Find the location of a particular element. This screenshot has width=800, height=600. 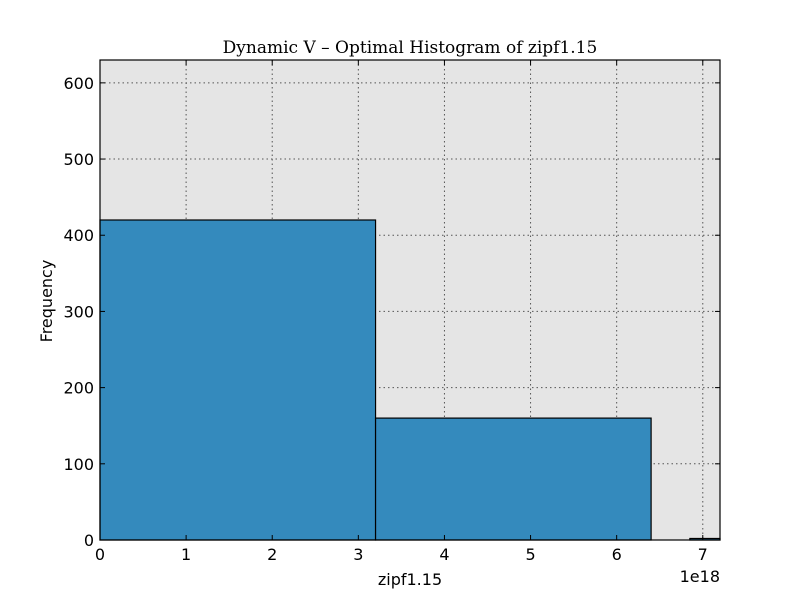

x-axis-label: zipf1.15 is located at coordinates (410, 579).